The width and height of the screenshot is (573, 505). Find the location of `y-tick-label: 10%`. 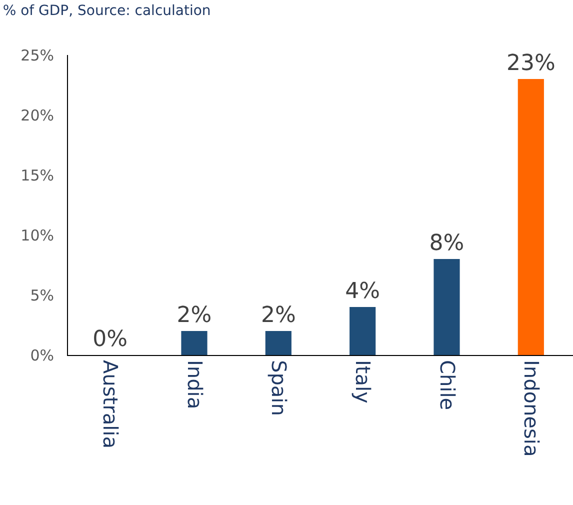

y-tick-label: 10% is located at coordinates (37, 235).